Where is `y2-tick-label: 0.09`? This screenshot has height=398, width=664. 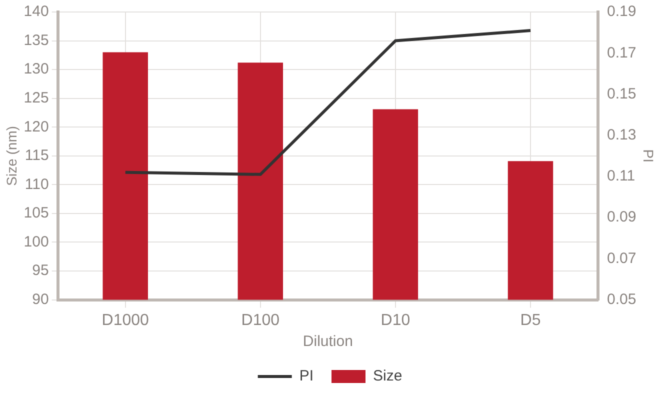
y2-tick-label: 0.09 is located at coordinates (621, 217).